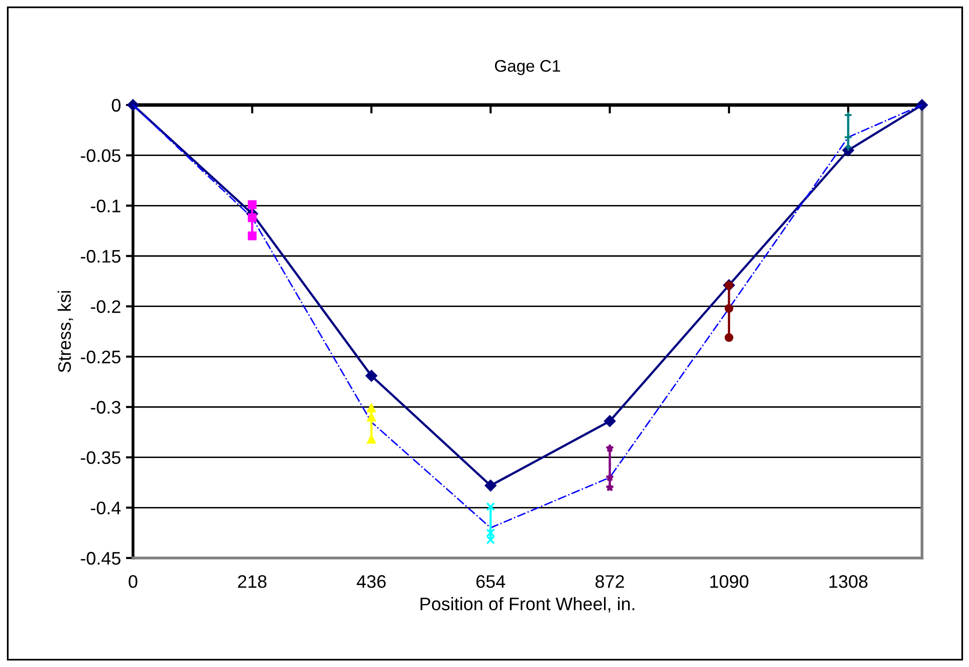 The width and height of the screenshot is (969, 667). Describe the element at coordinates (105, 407) in the screenshot. I see `y-tick-label: -0.3` at that location.